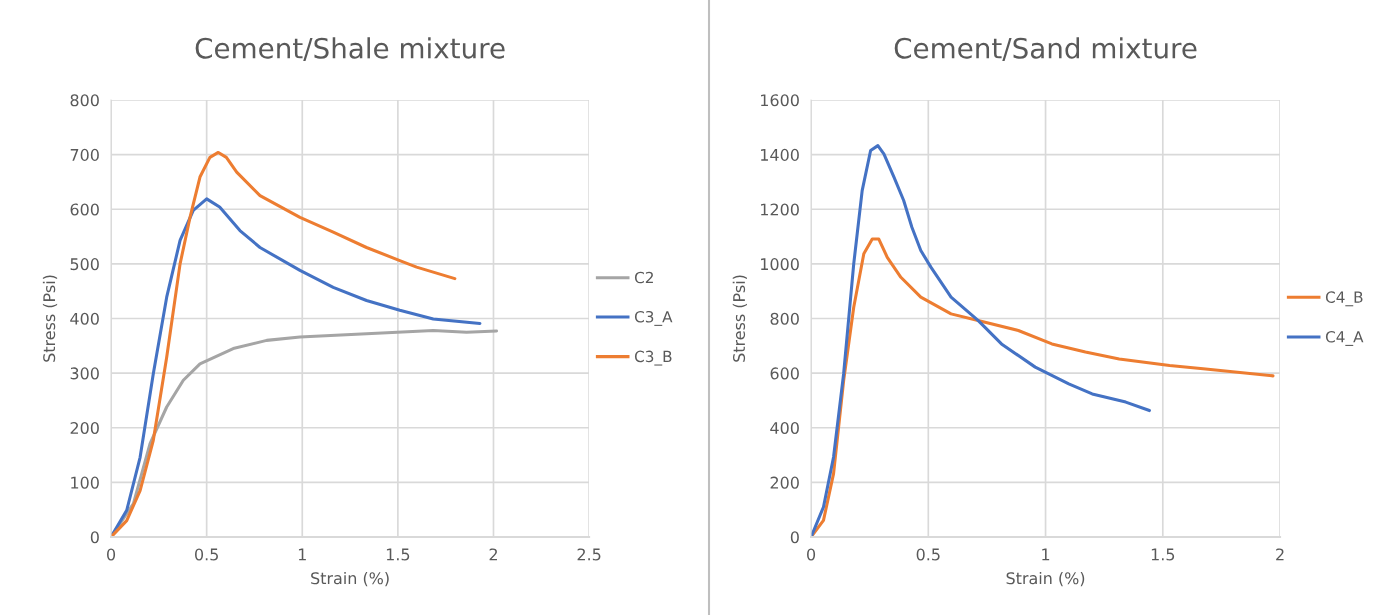 The image size is (1395, 615). Describe the element at coordinates (85, 482) in the screenshot. I see `y-tick-label: 100` at that location.